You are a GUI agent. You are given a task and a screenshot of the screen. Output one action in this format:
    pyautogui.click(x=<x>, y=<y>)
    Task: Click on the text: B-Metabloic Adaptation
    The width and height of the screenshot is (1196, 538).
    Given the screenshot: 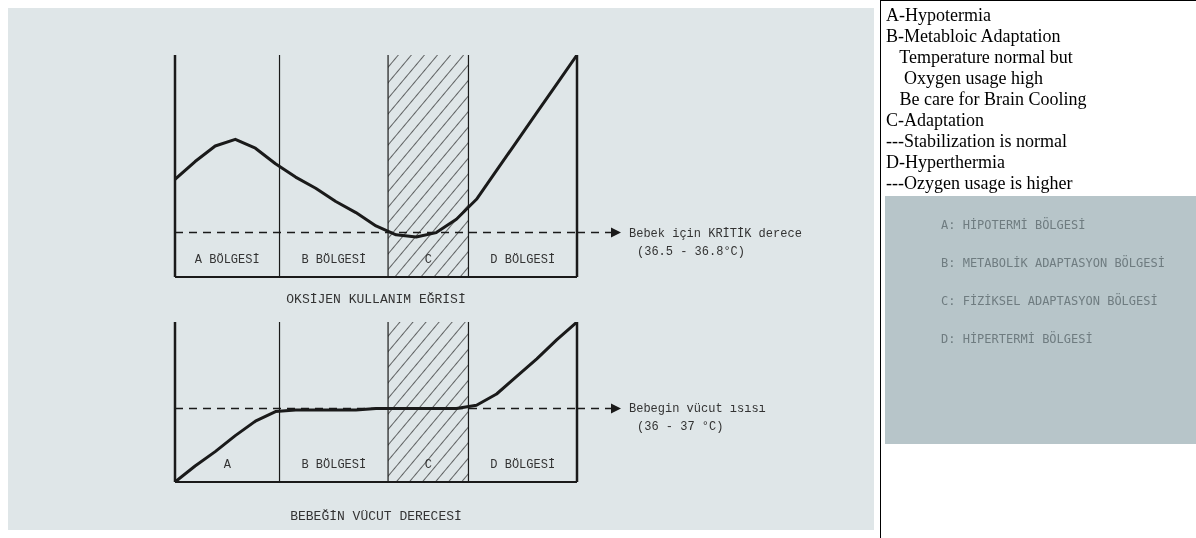 What is the action you would take?
    pyautogui.click(x=974, y=36)
    